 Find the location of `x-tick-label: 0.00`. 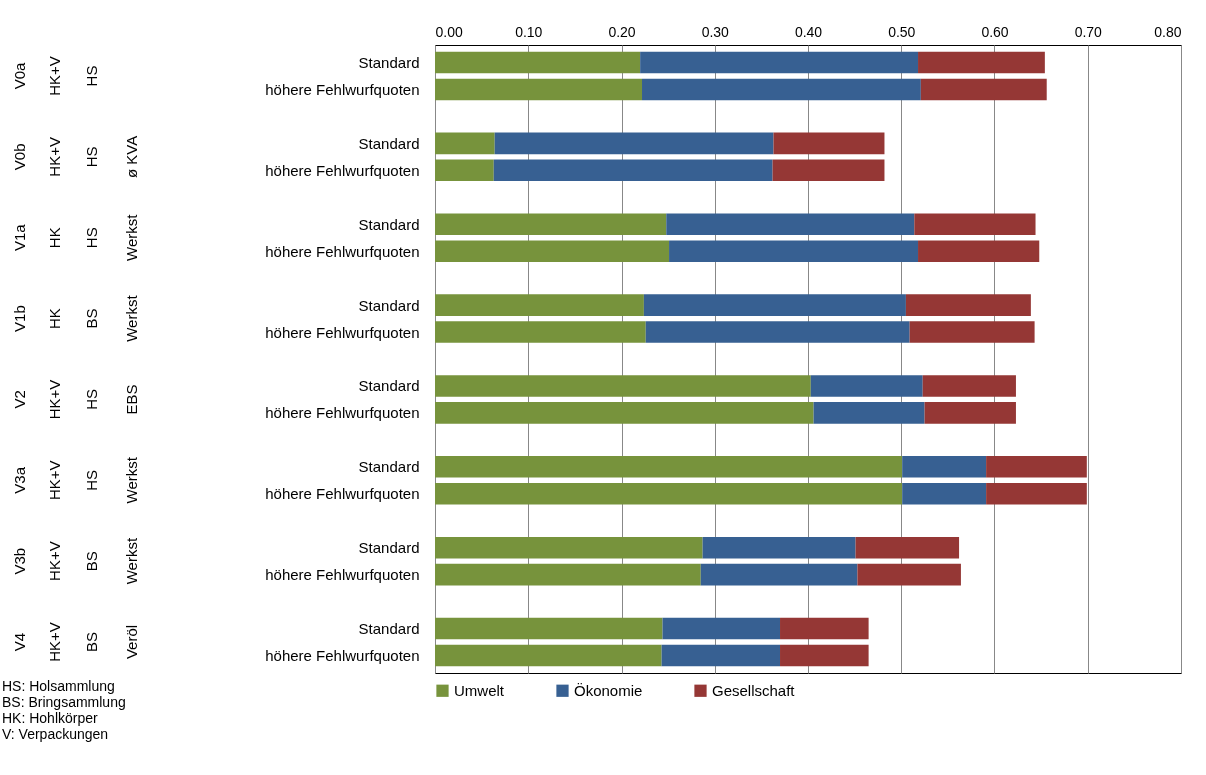

x-tick-label: 0.00 is located at coordinates (449, 31).